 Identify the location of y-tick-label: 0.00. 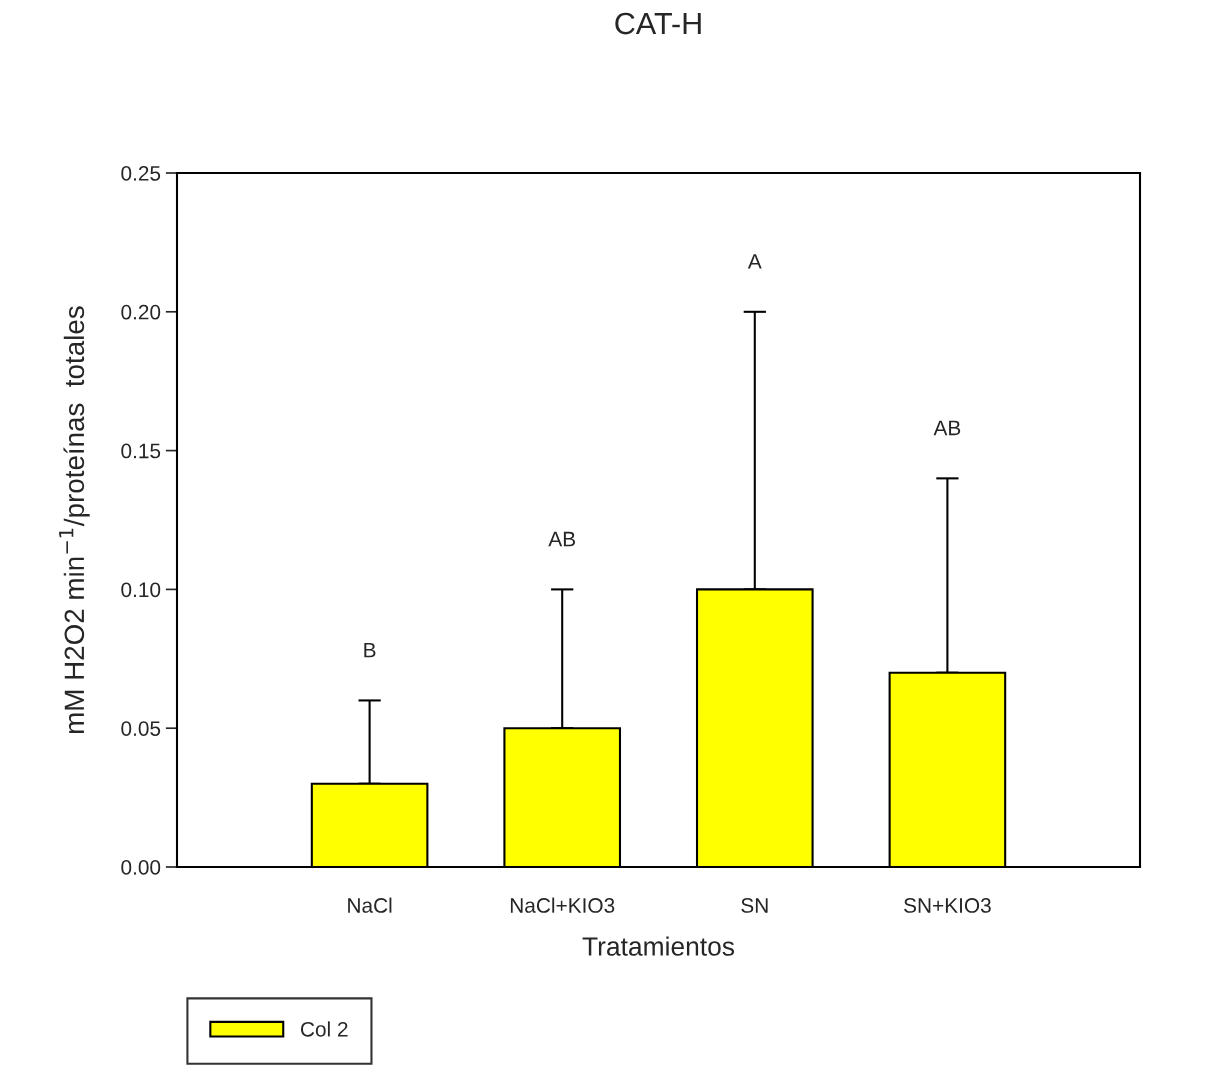
(141, 867).